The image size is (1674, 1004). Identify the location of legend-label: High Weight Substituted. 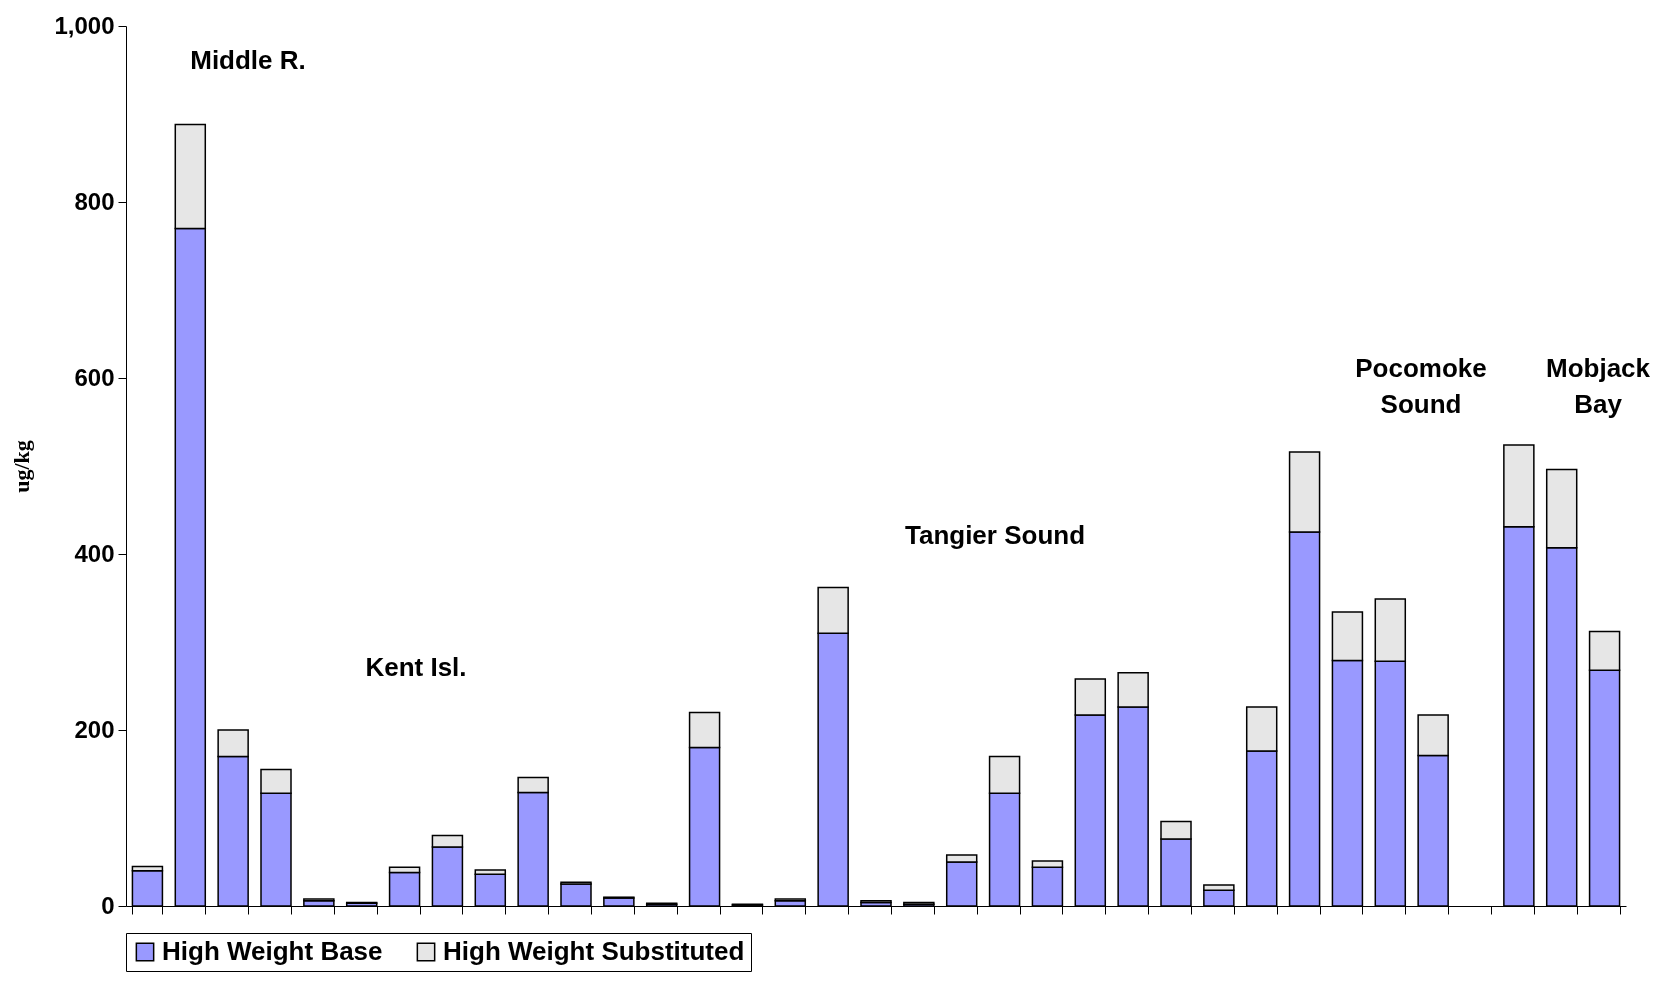
(594, 951).